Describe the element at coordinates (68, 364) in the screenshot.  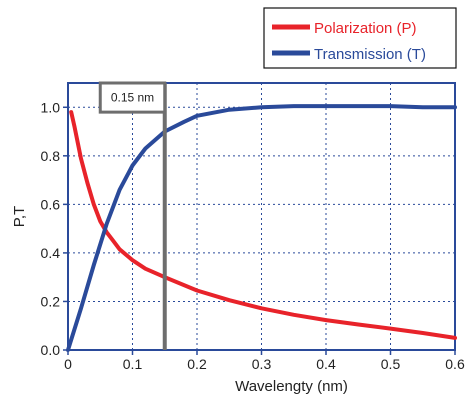
I see `x-tick-label: 0` at that location.